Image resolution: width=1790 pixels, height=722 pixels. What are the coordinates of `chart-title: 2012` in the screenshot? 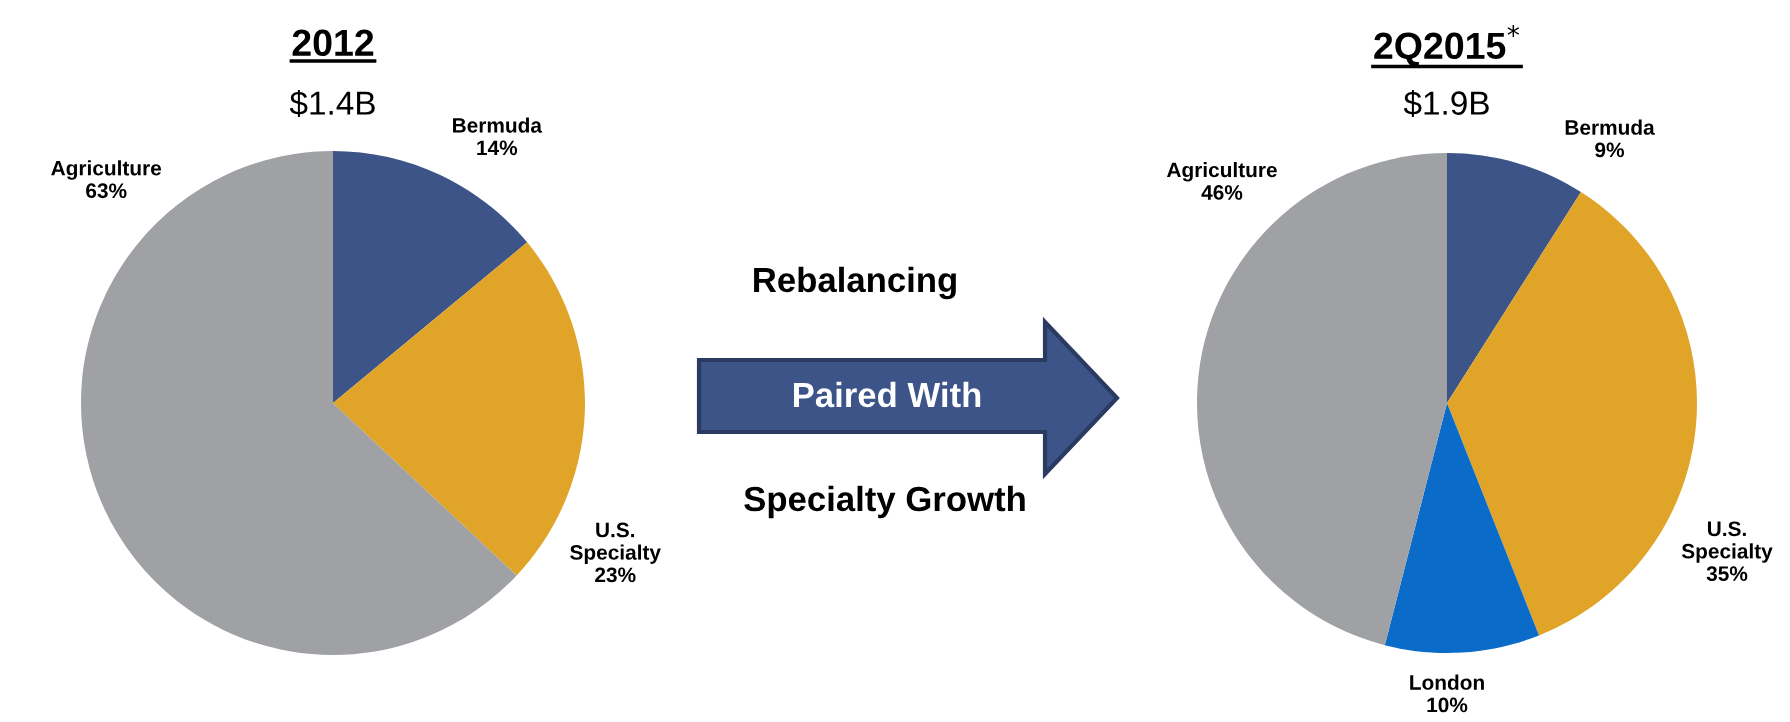 It's located at (333, 43).